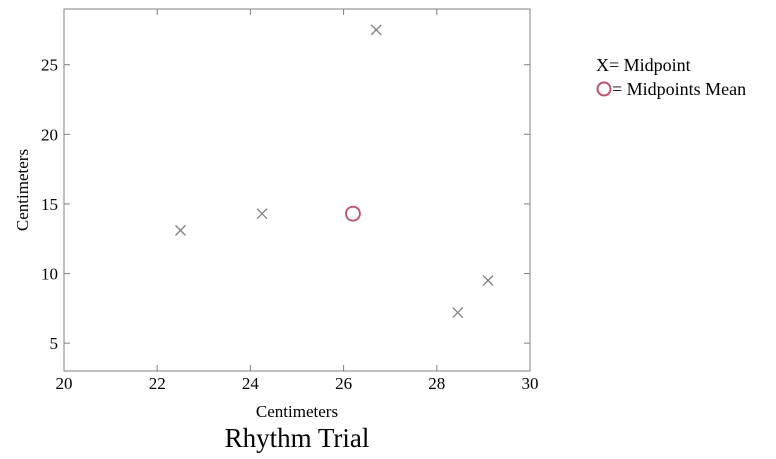 The image size is (776, 459). What do you see at coordinates (530, 383) in the screenshot?
I see `x-tick-label: 30` at bounding box center [530, 383].